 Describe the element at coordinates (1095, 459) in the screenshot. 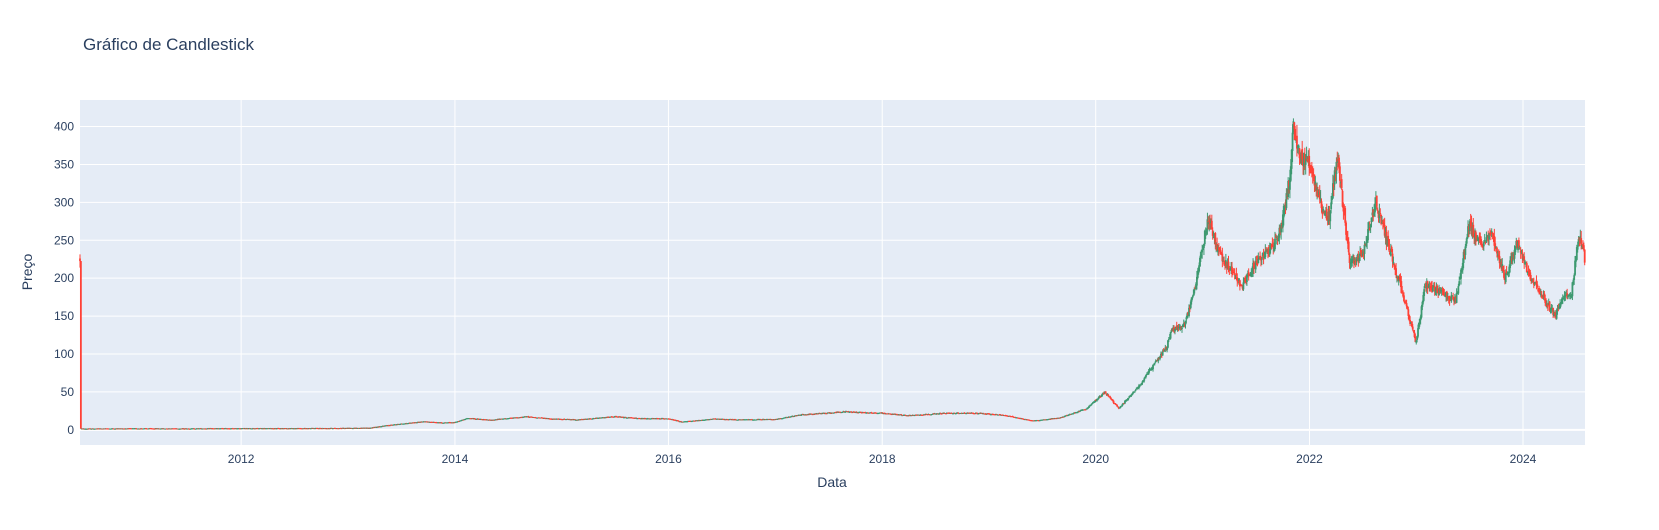

I see `x-tick-label: 2020` at that location.